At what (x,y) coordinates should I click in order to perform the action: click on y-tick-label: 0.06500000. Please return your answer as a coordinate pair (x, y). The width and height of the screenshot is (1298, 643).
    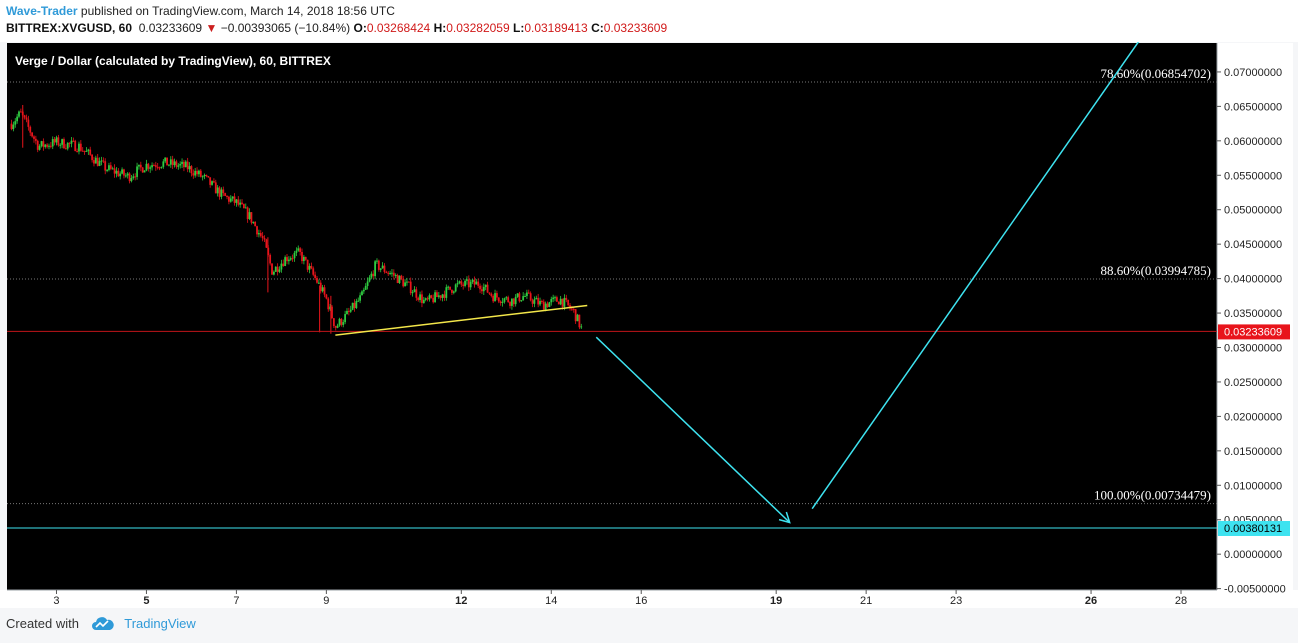
    Looking at the image, I should click on (1253, 107).